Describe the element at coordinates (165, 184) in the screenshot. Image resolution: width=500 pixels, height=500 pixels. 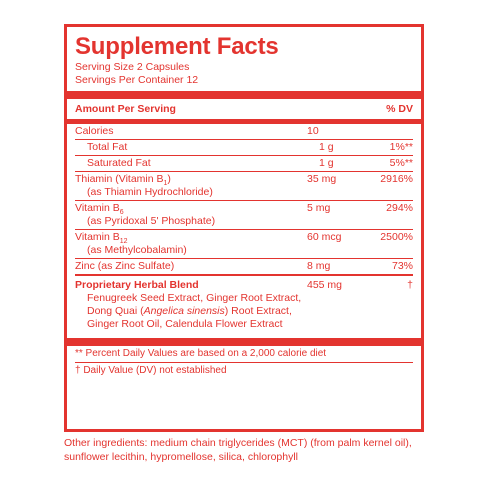
I see `subscript: 1` at that location.